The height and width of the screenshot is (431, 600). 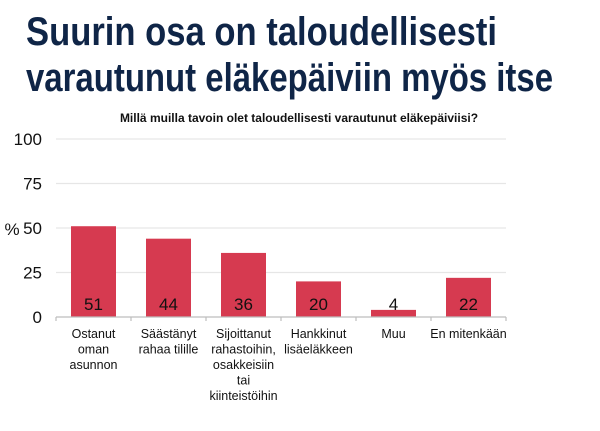 I want to click on x-tick-label: Ostanut oman asunnon, so click(x=94, y=349).